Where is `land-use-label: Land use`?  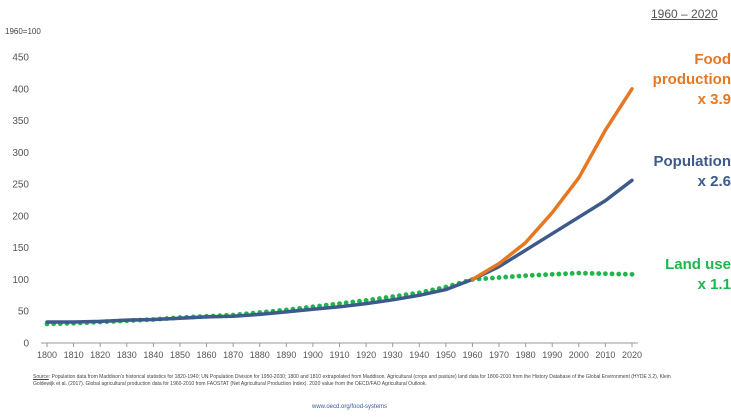
land-use-label: Land use is located at coordinates (698, 265).